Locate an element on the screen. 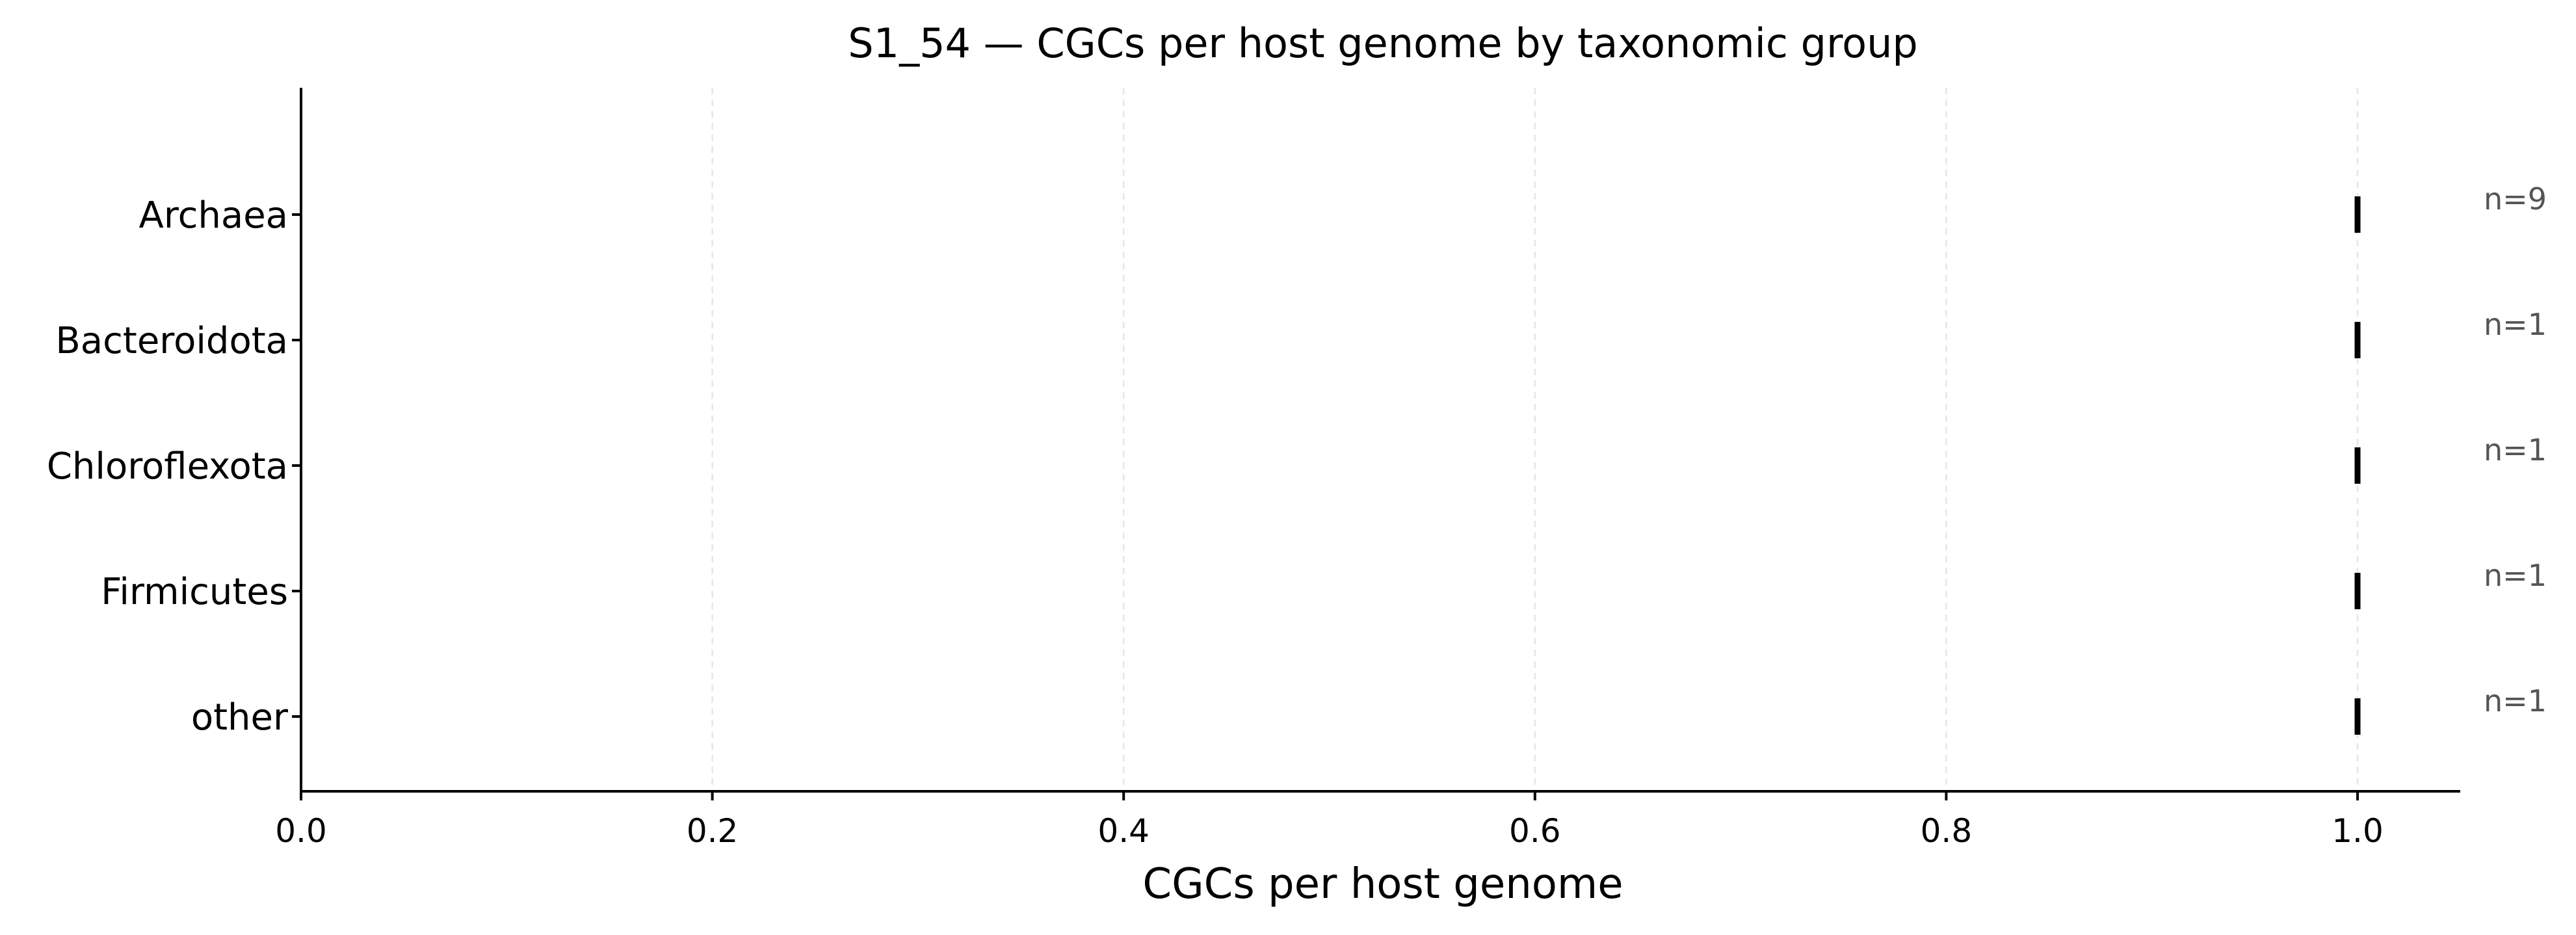 Image resolution: width=2576 pixels, height=935 pixels. count-label: n=9 is located at coordinates (2515, 199).